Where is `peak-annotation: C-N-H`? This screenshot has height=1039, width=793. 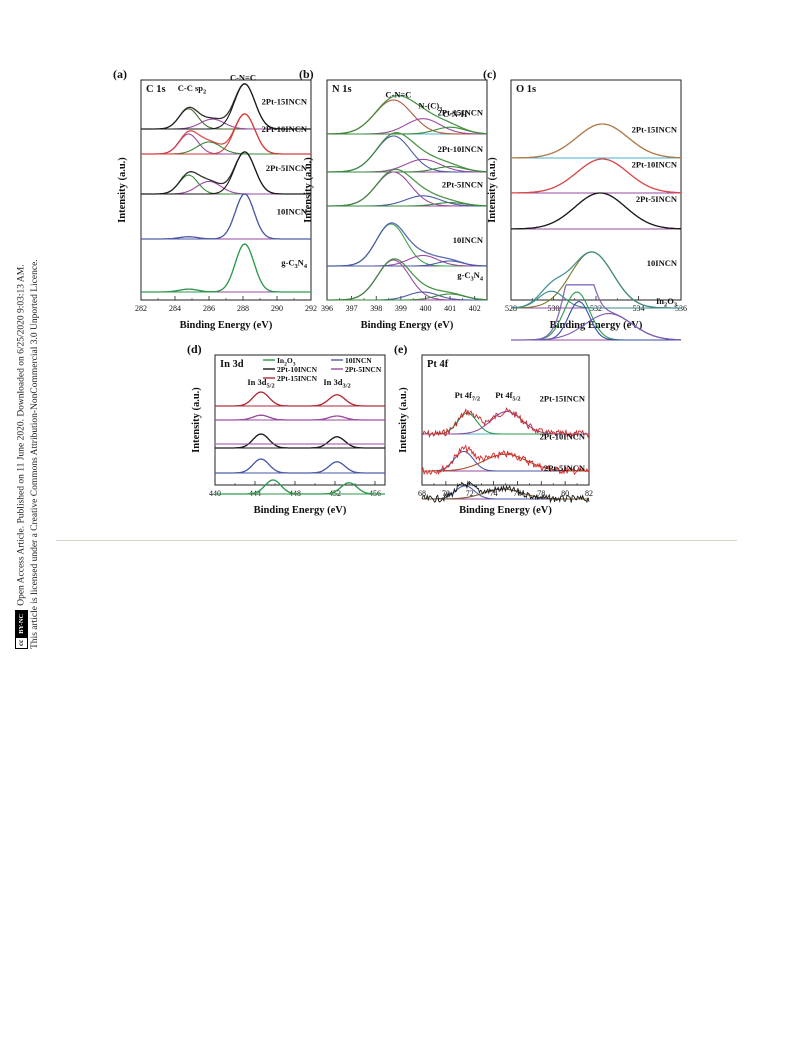
peak-annotation: C-N-H is located at coordinates (455, 114).